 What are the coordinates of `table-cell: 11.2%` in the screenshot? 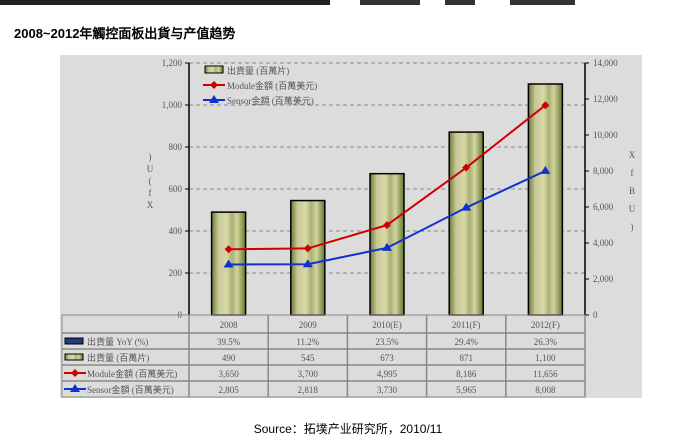 It's located at (307, 342).